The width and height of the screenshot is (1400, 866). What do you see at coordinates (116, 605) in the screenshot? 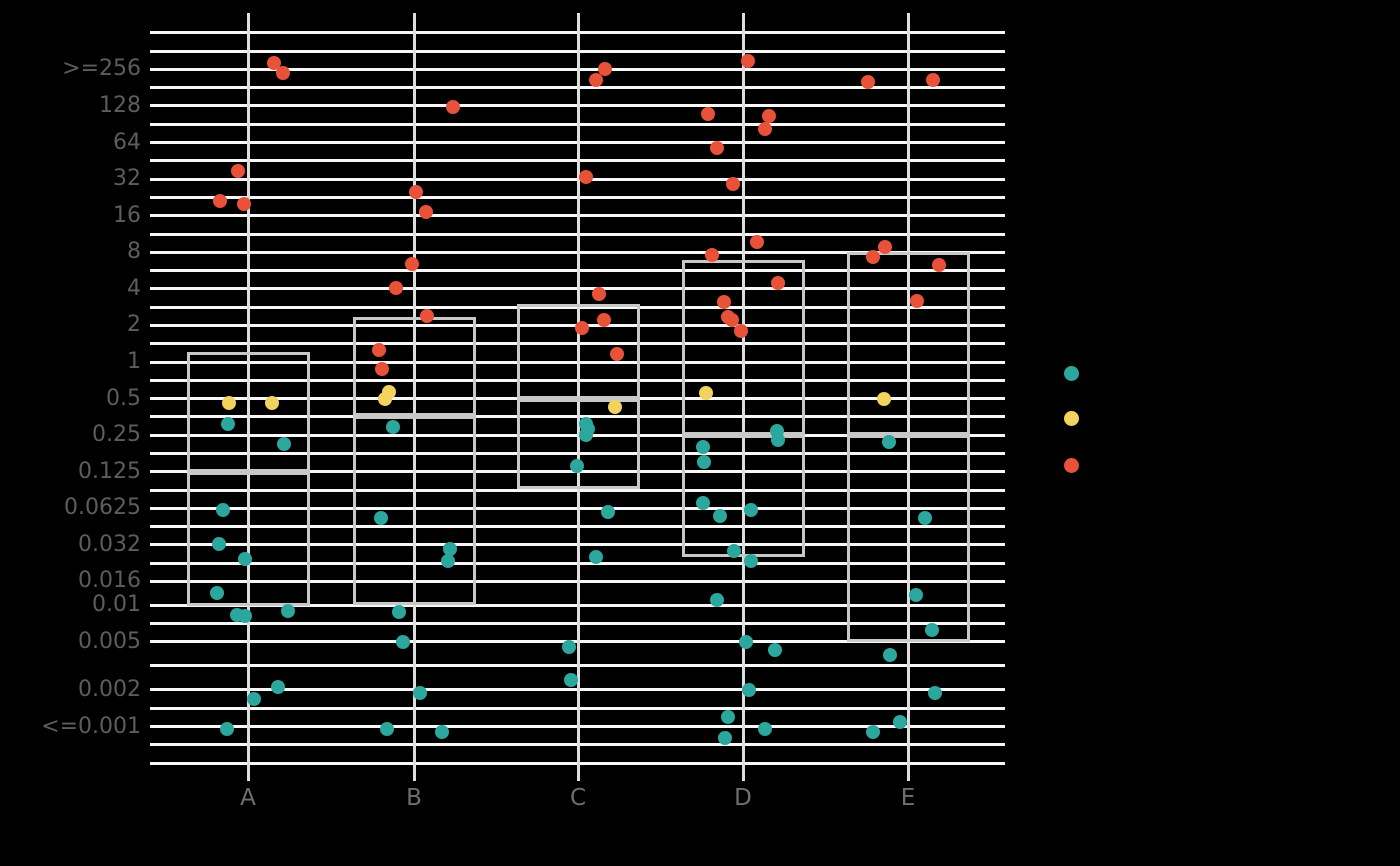
I see `y-tick-label: 0.01` at bounding box center [116, 605].